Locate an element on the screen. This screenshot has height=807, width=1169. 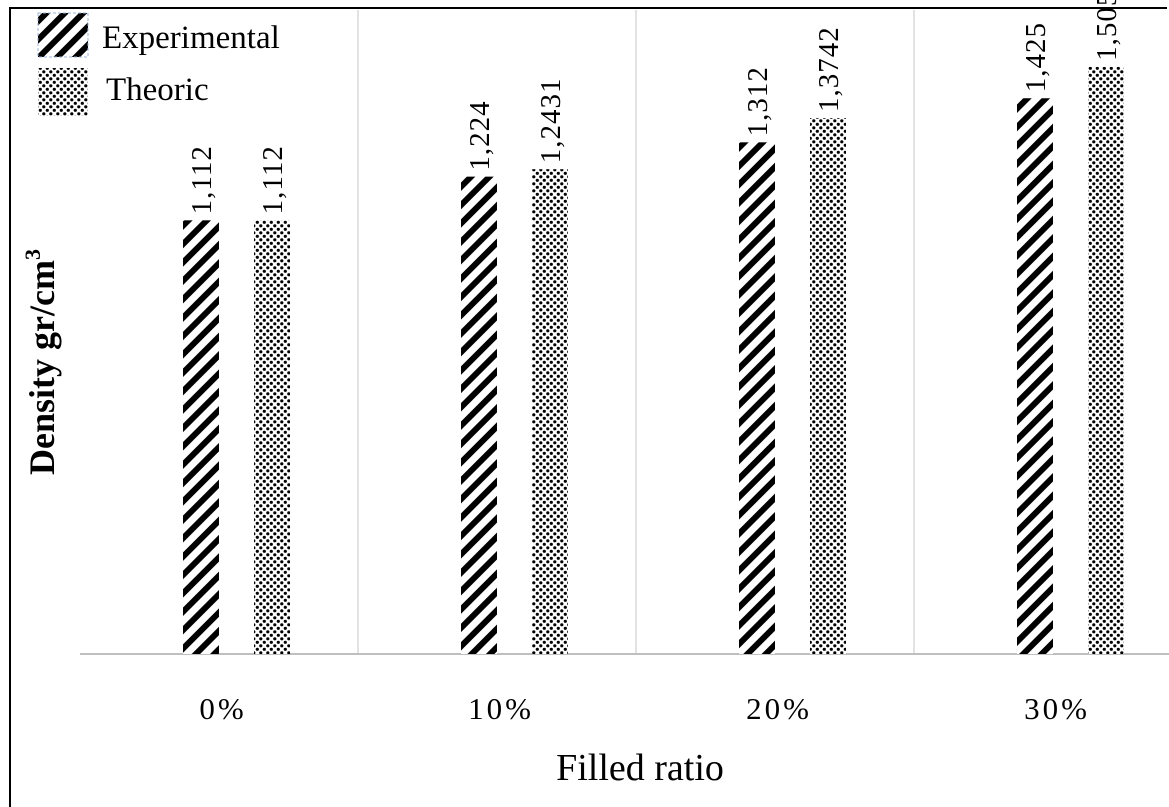
data-label-theoric-2: 1,3742 is located at coordinates (829, 69).